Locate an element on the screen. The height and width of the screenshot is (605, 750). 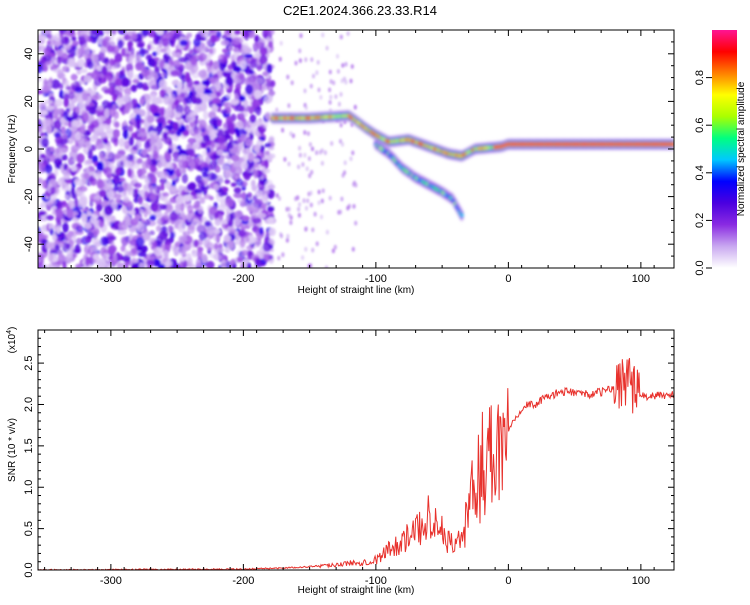
y-tick-label: 2.5 is located at coordinates (29, 362).